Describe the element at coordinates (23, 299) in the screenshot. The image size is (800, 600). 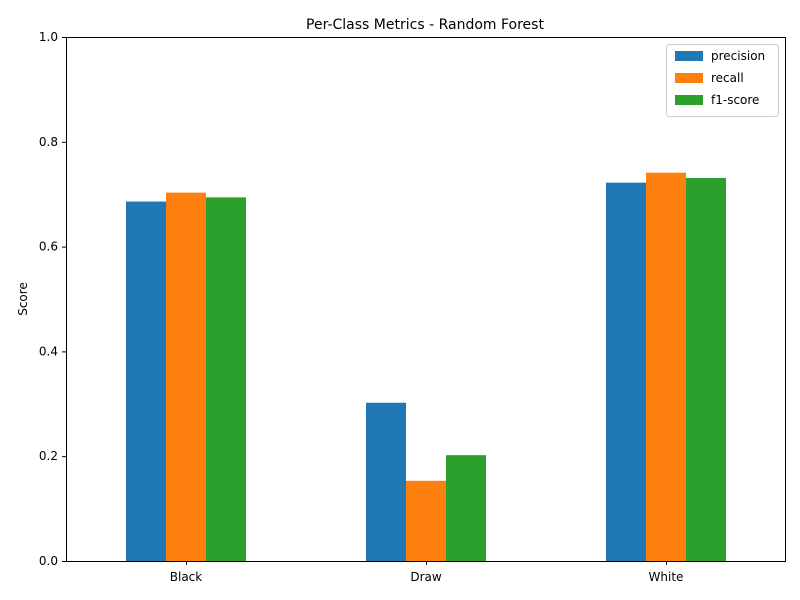
I see `y-axis-label: Score` at that location.